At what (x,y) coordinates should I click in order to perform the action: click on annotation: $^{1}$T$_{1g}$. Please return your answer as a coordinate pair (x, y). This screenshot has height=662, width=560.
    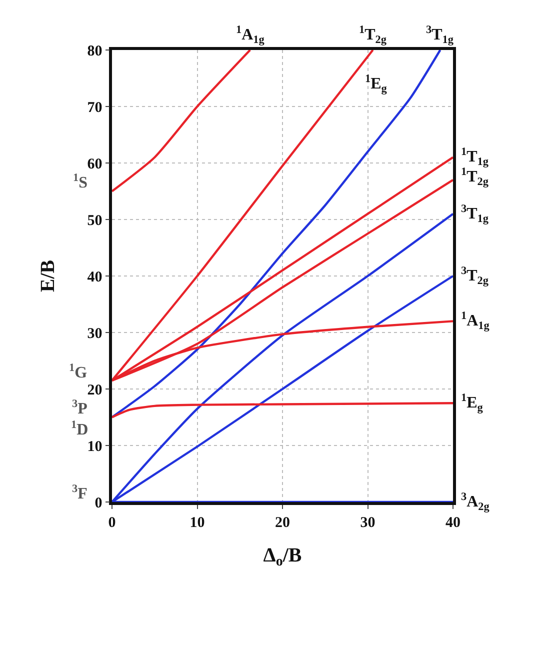
    Looking at the image, I should click on (475, 157).